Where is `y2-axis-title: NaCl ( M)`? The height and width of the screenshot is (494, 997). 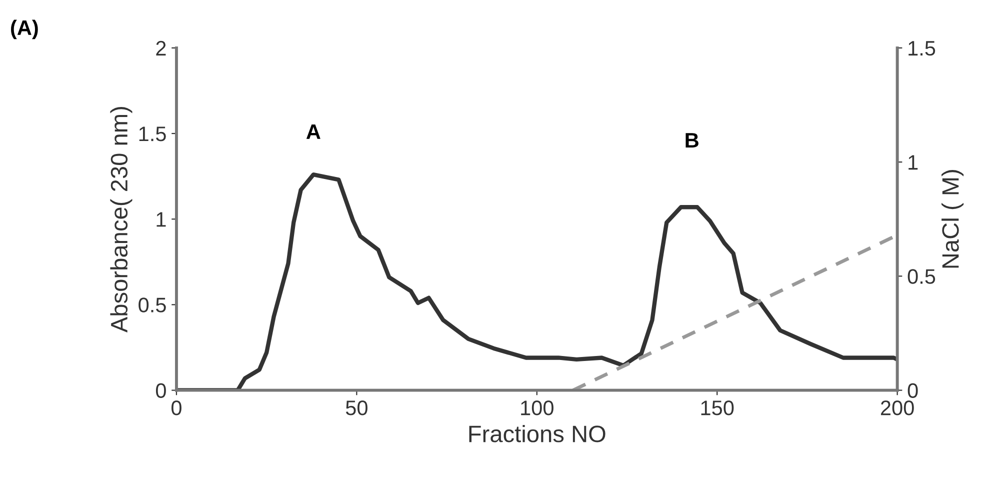
y2-axis-title: NaCl ( M) is located at coordinates (953, 219).